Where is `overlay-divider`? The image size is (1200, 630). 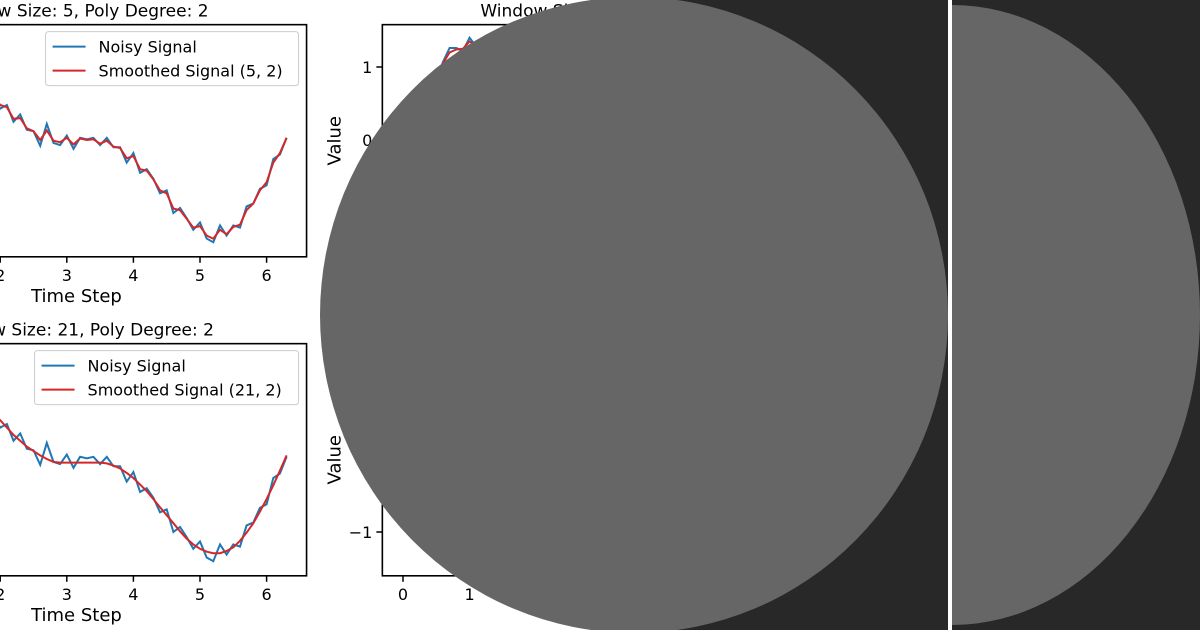 overlay-divider is located at coordinates (950, 315).